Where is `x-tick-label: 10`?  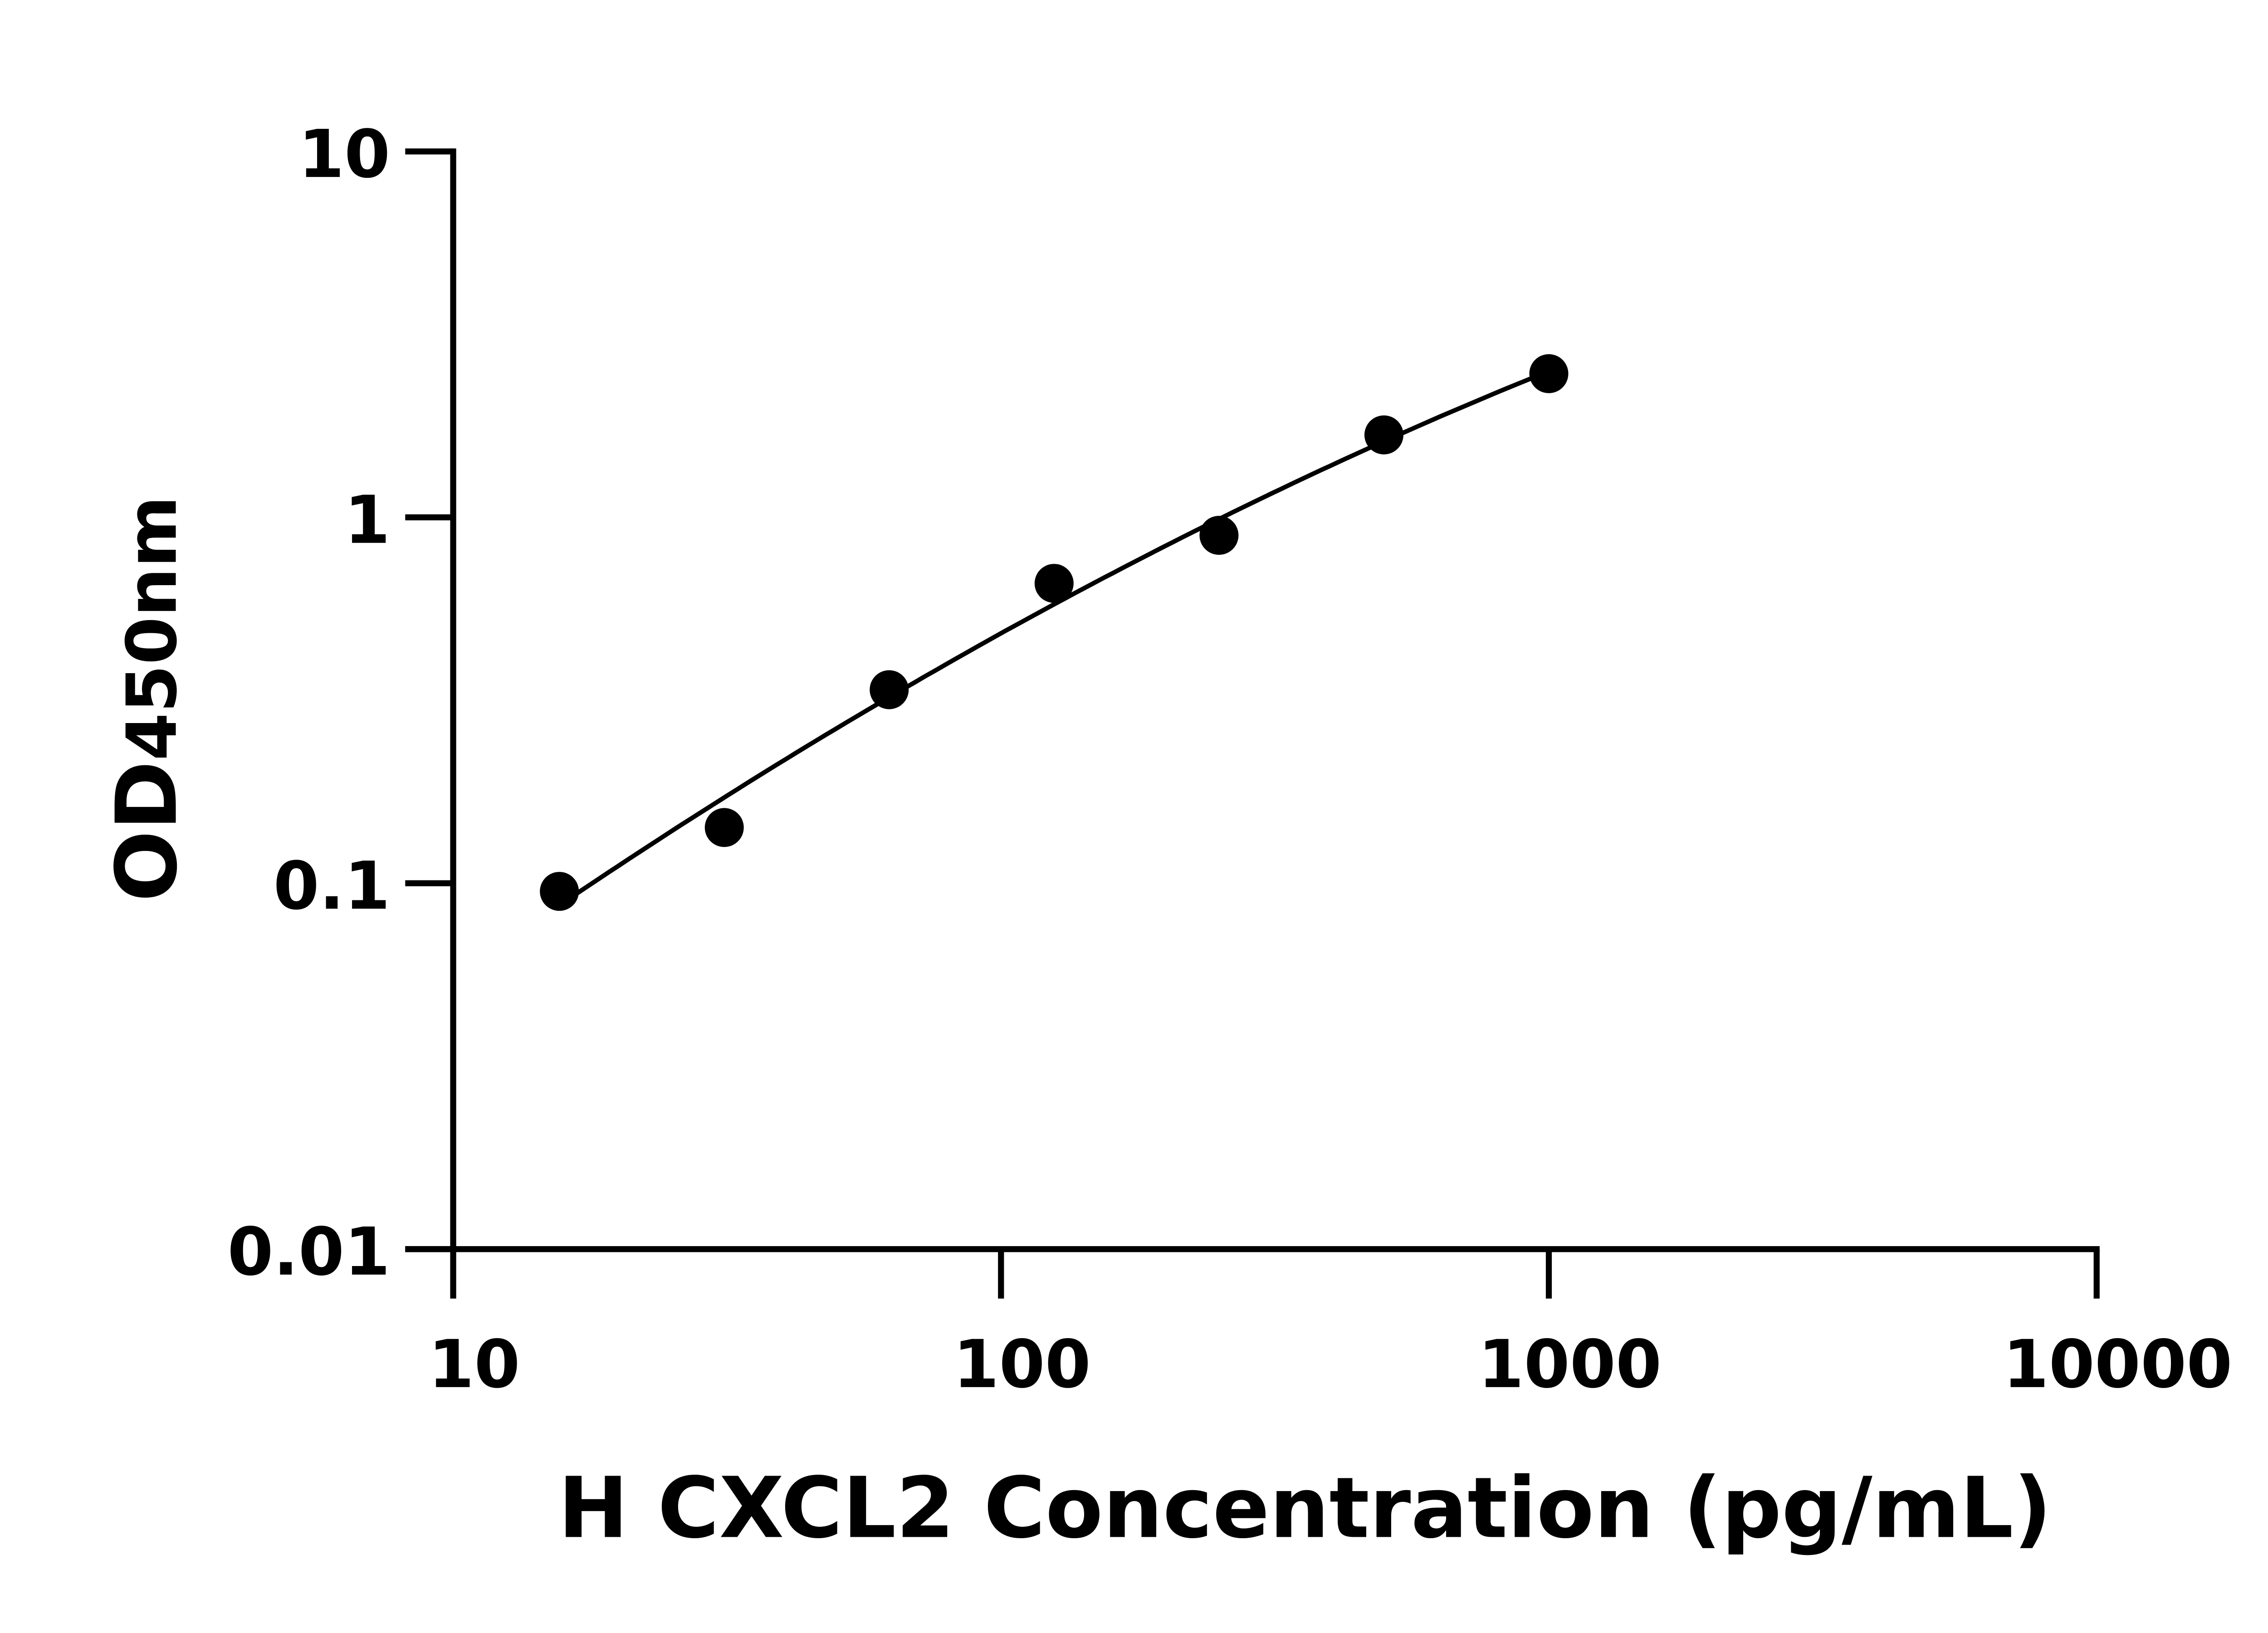
x-tick-label: 10 is located at coordinates (474, 1364).